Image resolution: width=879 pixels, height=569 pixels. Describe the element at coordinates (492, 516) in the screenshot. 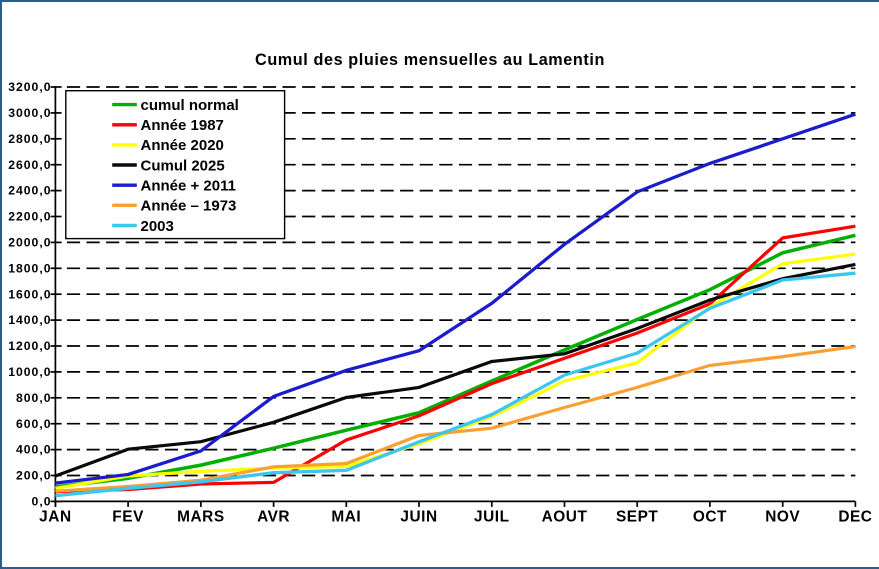

I see `svg-text: JUIL` at that location.